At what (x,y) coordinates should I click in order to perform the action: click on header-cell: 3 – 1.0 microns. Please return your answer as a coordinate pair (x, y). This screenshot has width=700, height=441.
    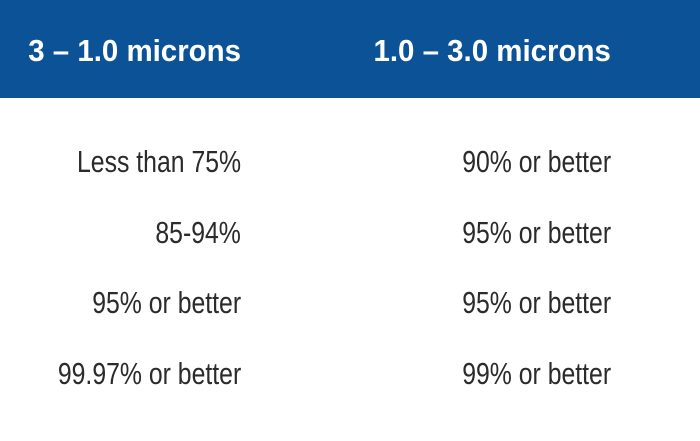
    Looking at the image, I should click on (134, 50).